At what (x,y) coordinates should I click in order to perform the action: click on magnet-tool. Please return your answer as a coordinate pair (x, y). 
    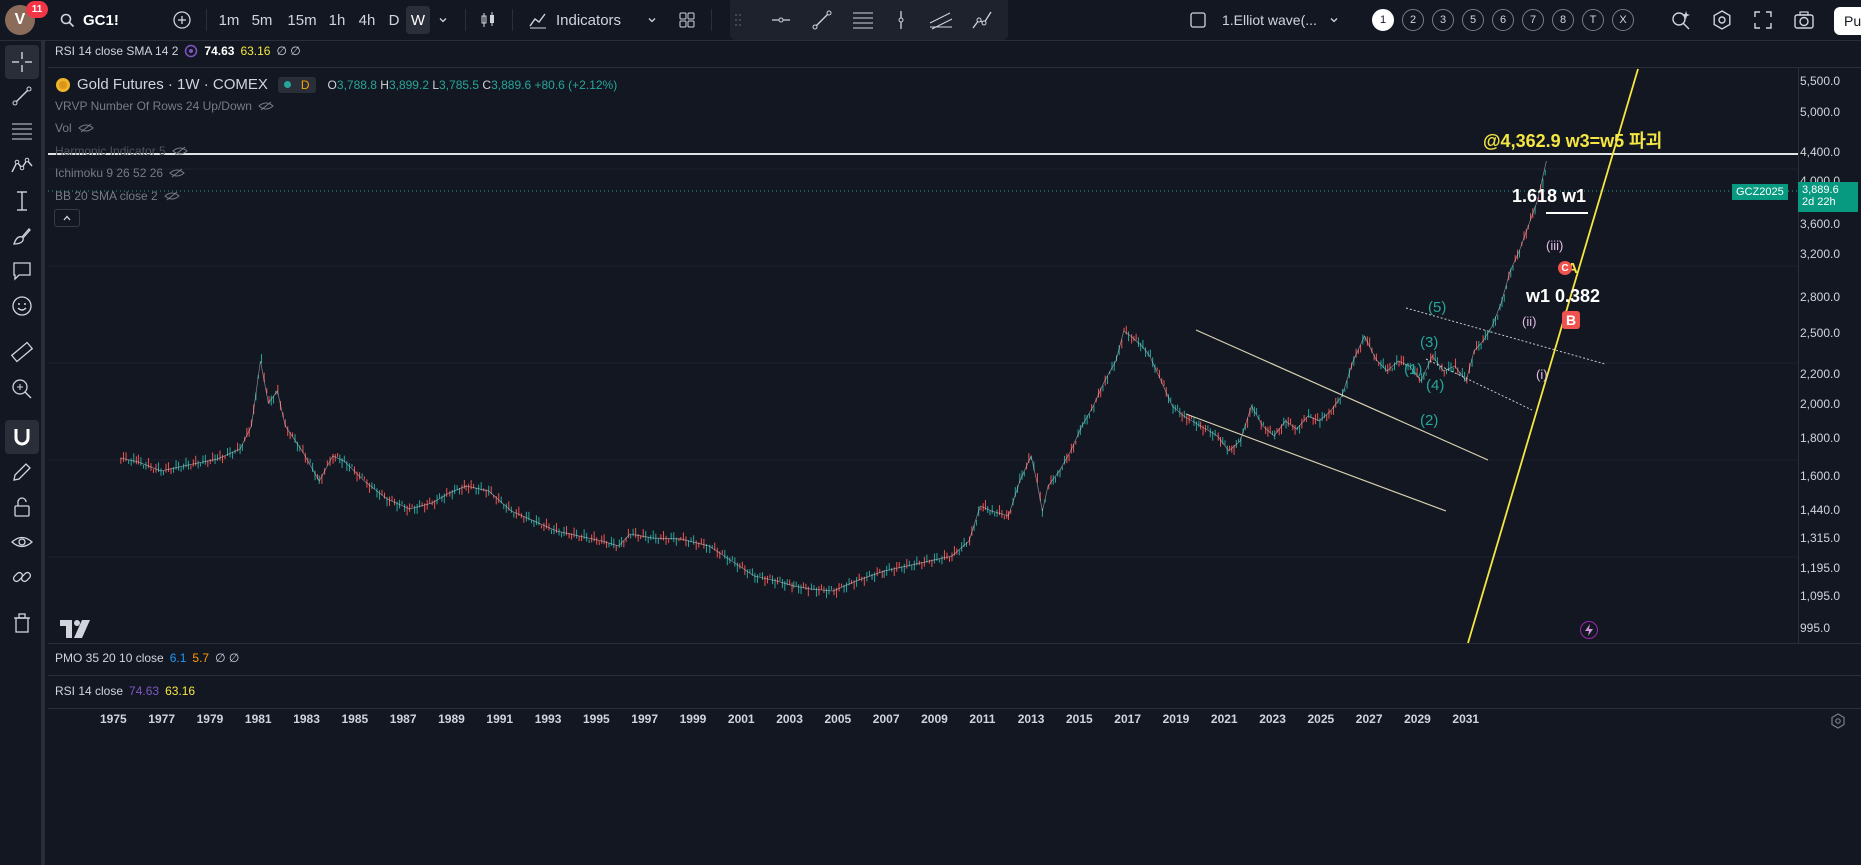
    Looking at the image, I should click on (22, 437).